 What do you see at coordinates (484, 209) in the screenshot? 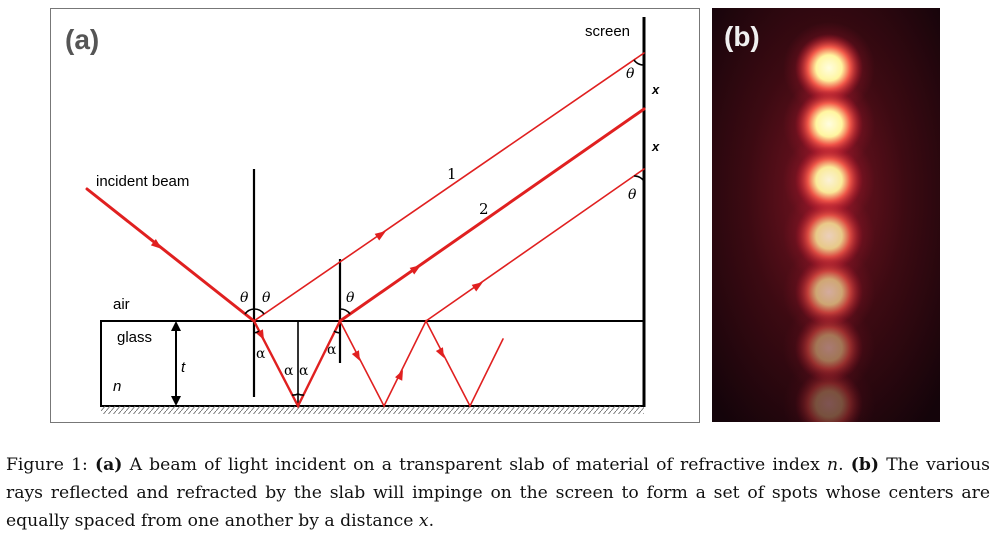
I see `ray-2-label: 2` at bounding box center [484, 209].